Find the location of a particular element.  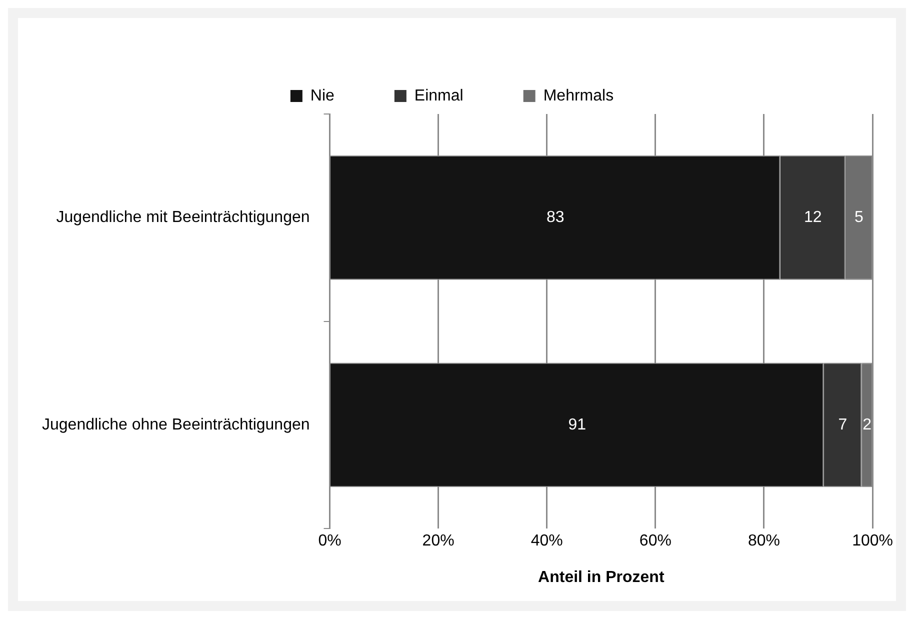

legend-label: Nie is located at coordinates (322, 95).